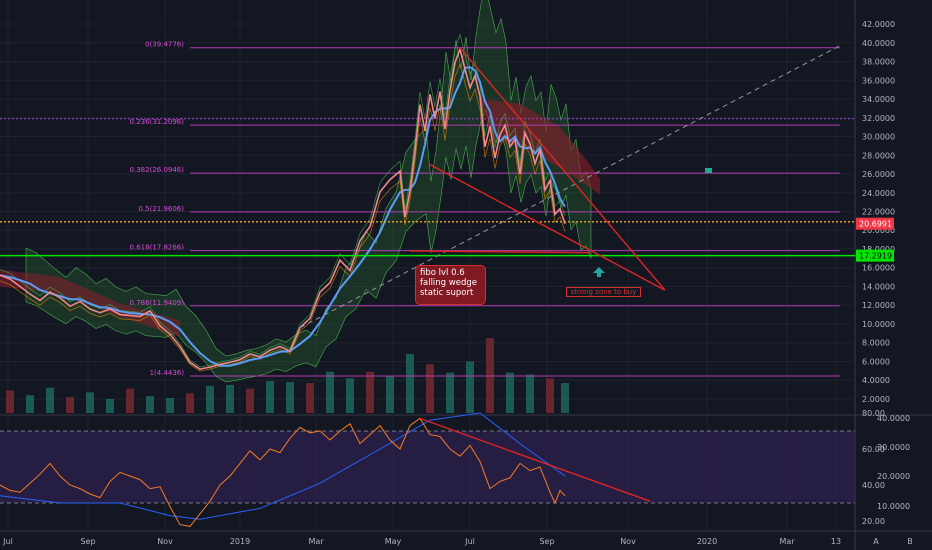  Describe the element at coordinates (878, 305) in the screenshot. I see `price-tick-label: 12.0000` at that location.